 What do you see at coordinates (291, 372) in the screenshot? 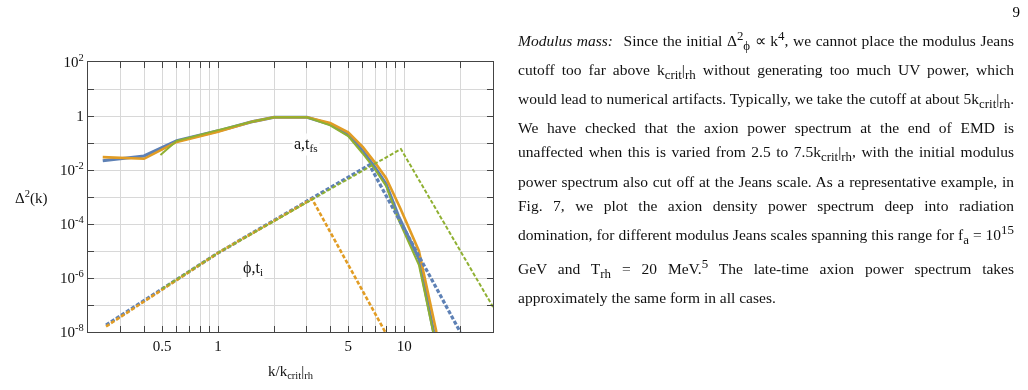
I see `x-axis-title: k/k$_{crit}$|$_{rh}$` at bounding box center [291, 372].